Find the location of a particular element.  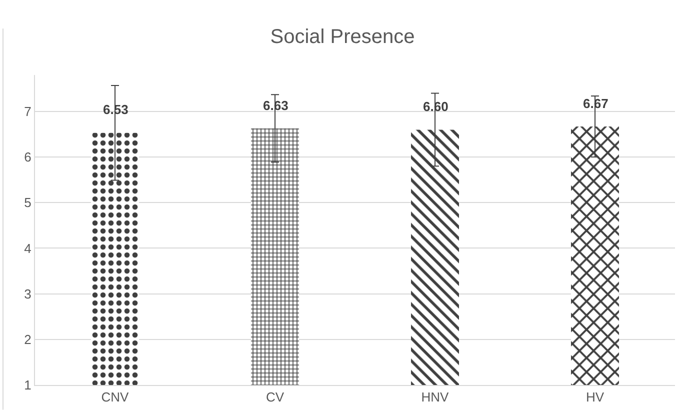

x-tick-label: HV is located at coordinates (595, 397).